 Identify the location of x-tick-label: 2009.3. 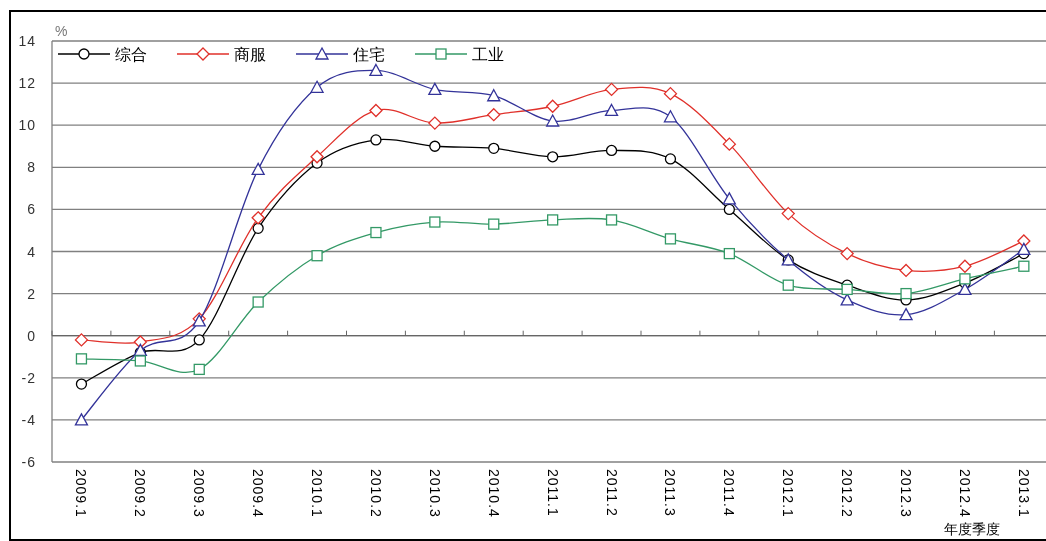
(199, 493).